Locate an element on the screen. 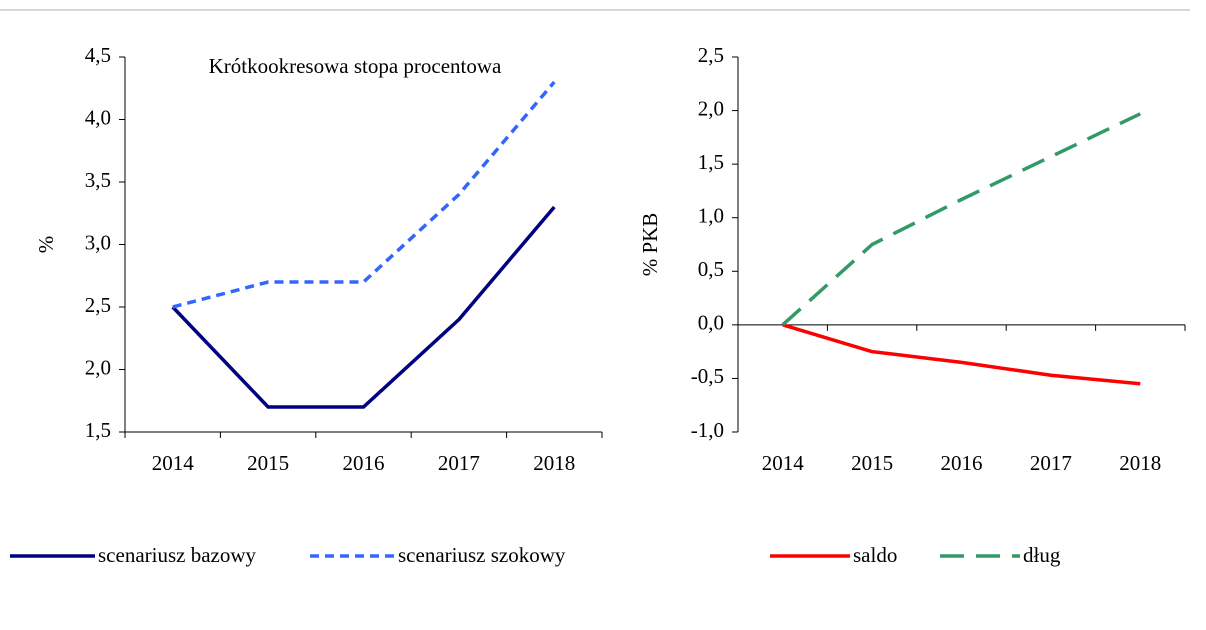 This screenshot has width=1206, height=630. y-tick-label: 4,5 is located at coordinates (98, 55).